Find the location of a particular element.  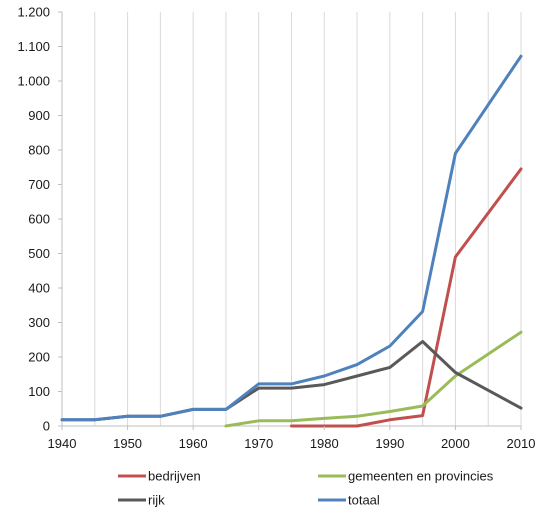

x-tick-label: 1970 is located at coordinates (258, 443).